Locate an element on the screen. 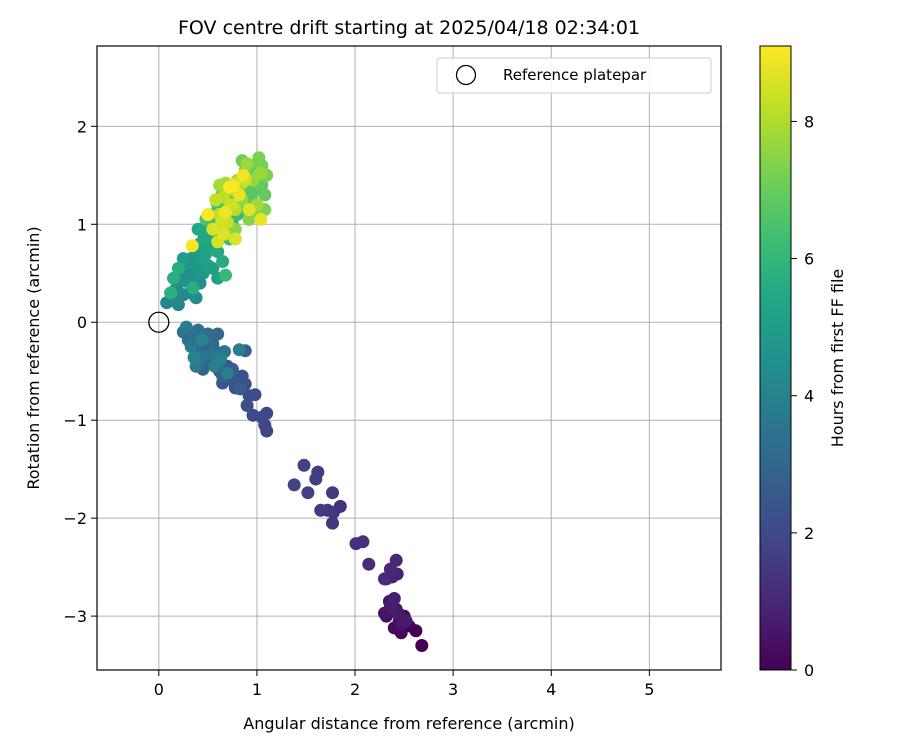 Image resolution: width=900 pixels, height=750 pixels. colorbar: 0 2 4 6 8 Hours from first FF file is located at coordinates (803, 362).